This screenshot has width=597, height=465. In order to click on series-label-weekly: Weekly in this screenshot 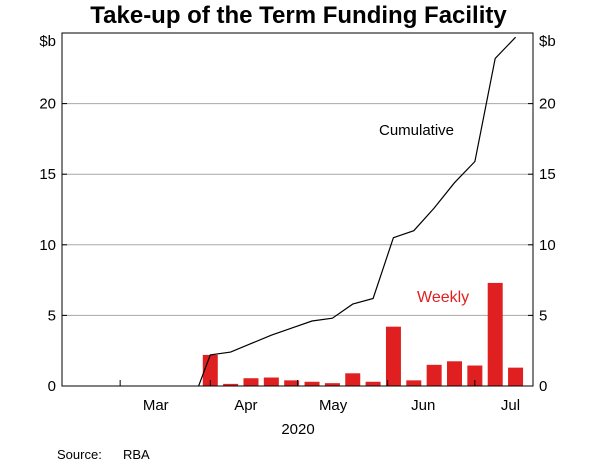, I will do `click(443, 297)`.